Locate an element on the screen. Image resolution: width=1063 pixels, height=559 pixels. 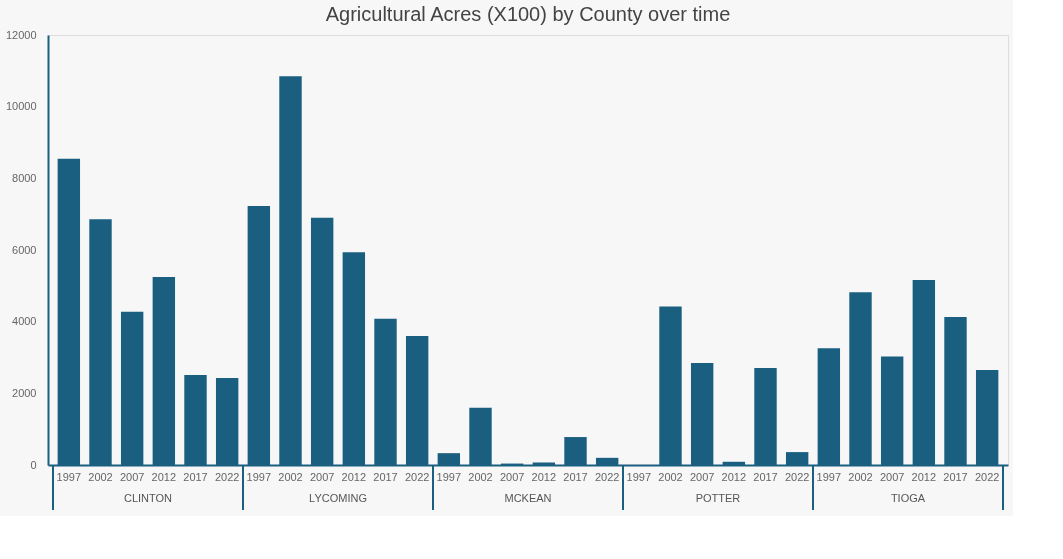
text: CLINTON is located at coordinates (148, 498).